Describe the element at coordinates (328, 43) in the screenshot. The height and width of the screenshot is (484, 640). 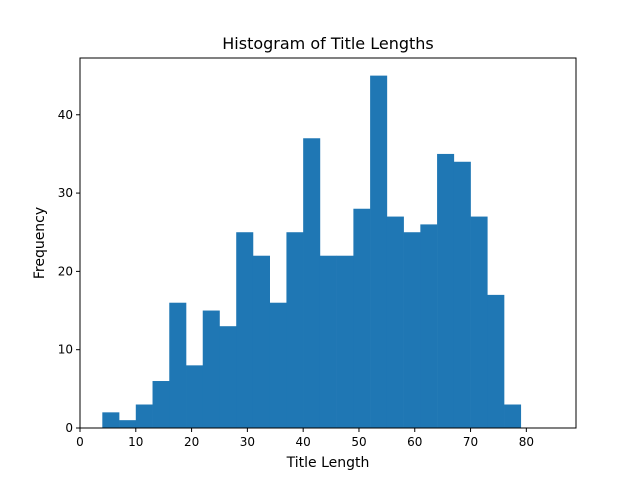
I see `chart-title: Histogram of Title Lengths` at that location.